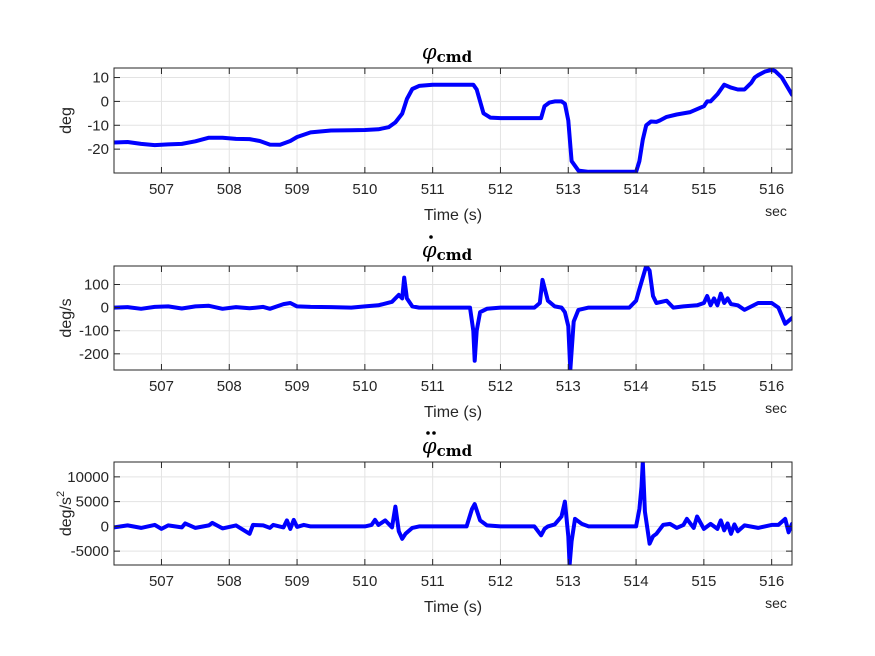  Describe the element at coordinates (88, 477) in the screenshot. I see `y-tick-label: 10000` at that location.